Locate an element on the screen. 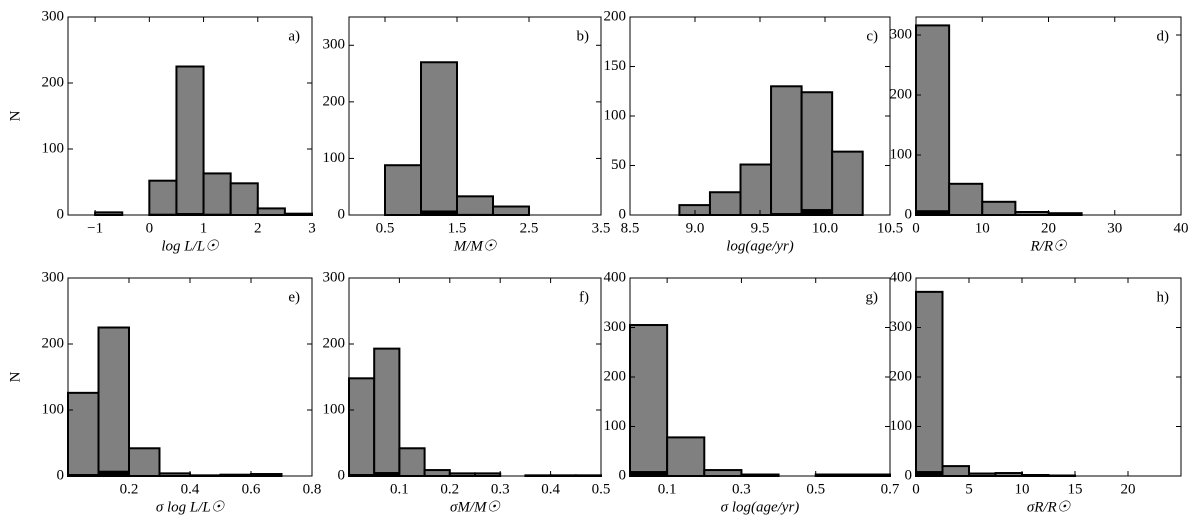 Image resolution: width=1200 pixels, height=525 pixels. x-tick-label: 10 is located at coordinates (1022, 489).